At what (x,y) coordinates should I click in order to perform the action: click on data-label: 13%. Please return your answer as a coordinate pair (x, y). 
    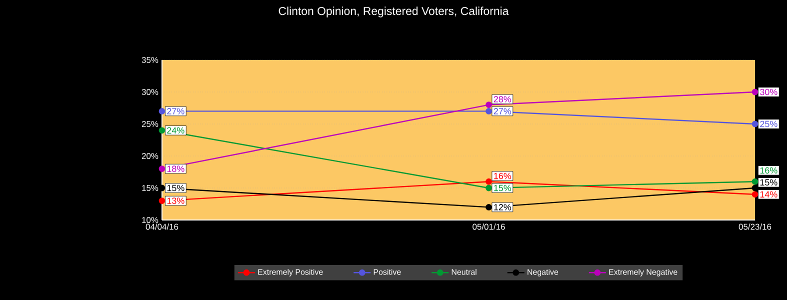
    Looking at the image, I should click on (175, 201).